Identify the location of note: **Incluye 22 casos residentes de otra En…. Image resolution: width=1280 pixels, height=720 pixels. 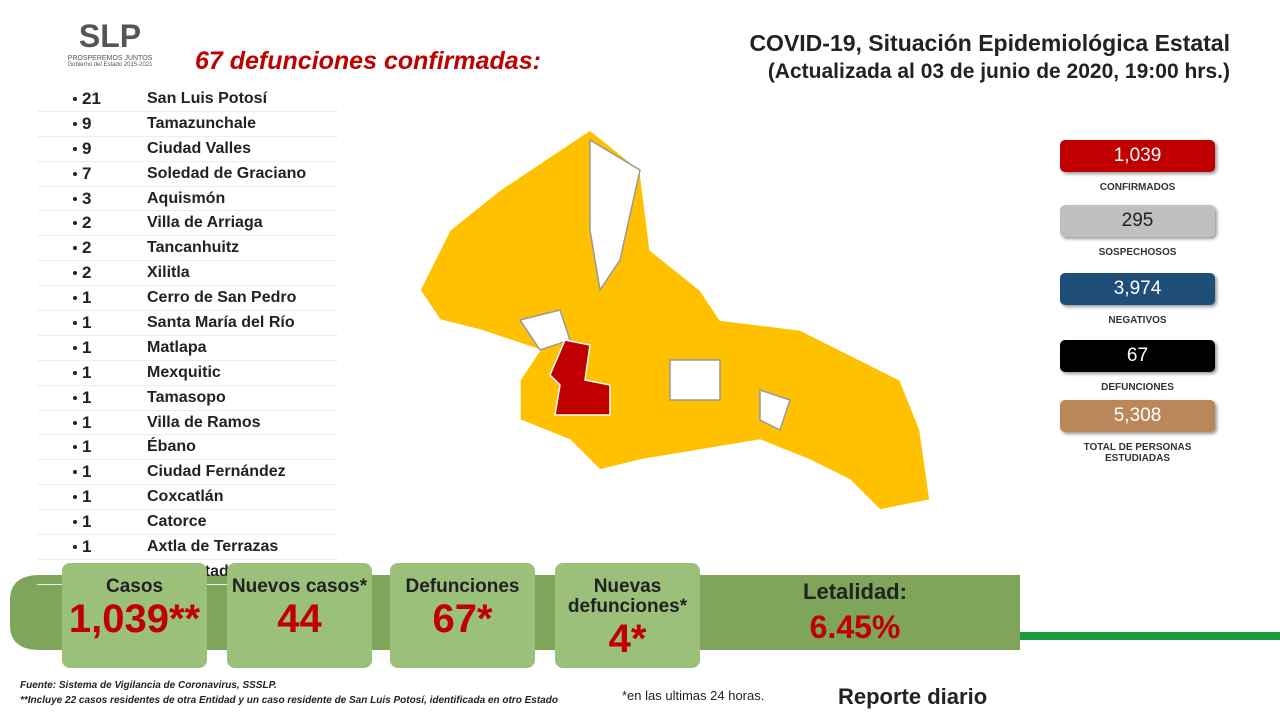
(289, 700).